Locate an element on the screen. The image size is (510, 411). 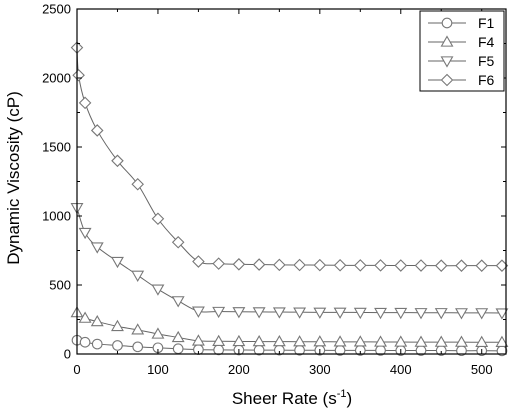
x-tick-label: 0 is located at coordinates (76, 369).